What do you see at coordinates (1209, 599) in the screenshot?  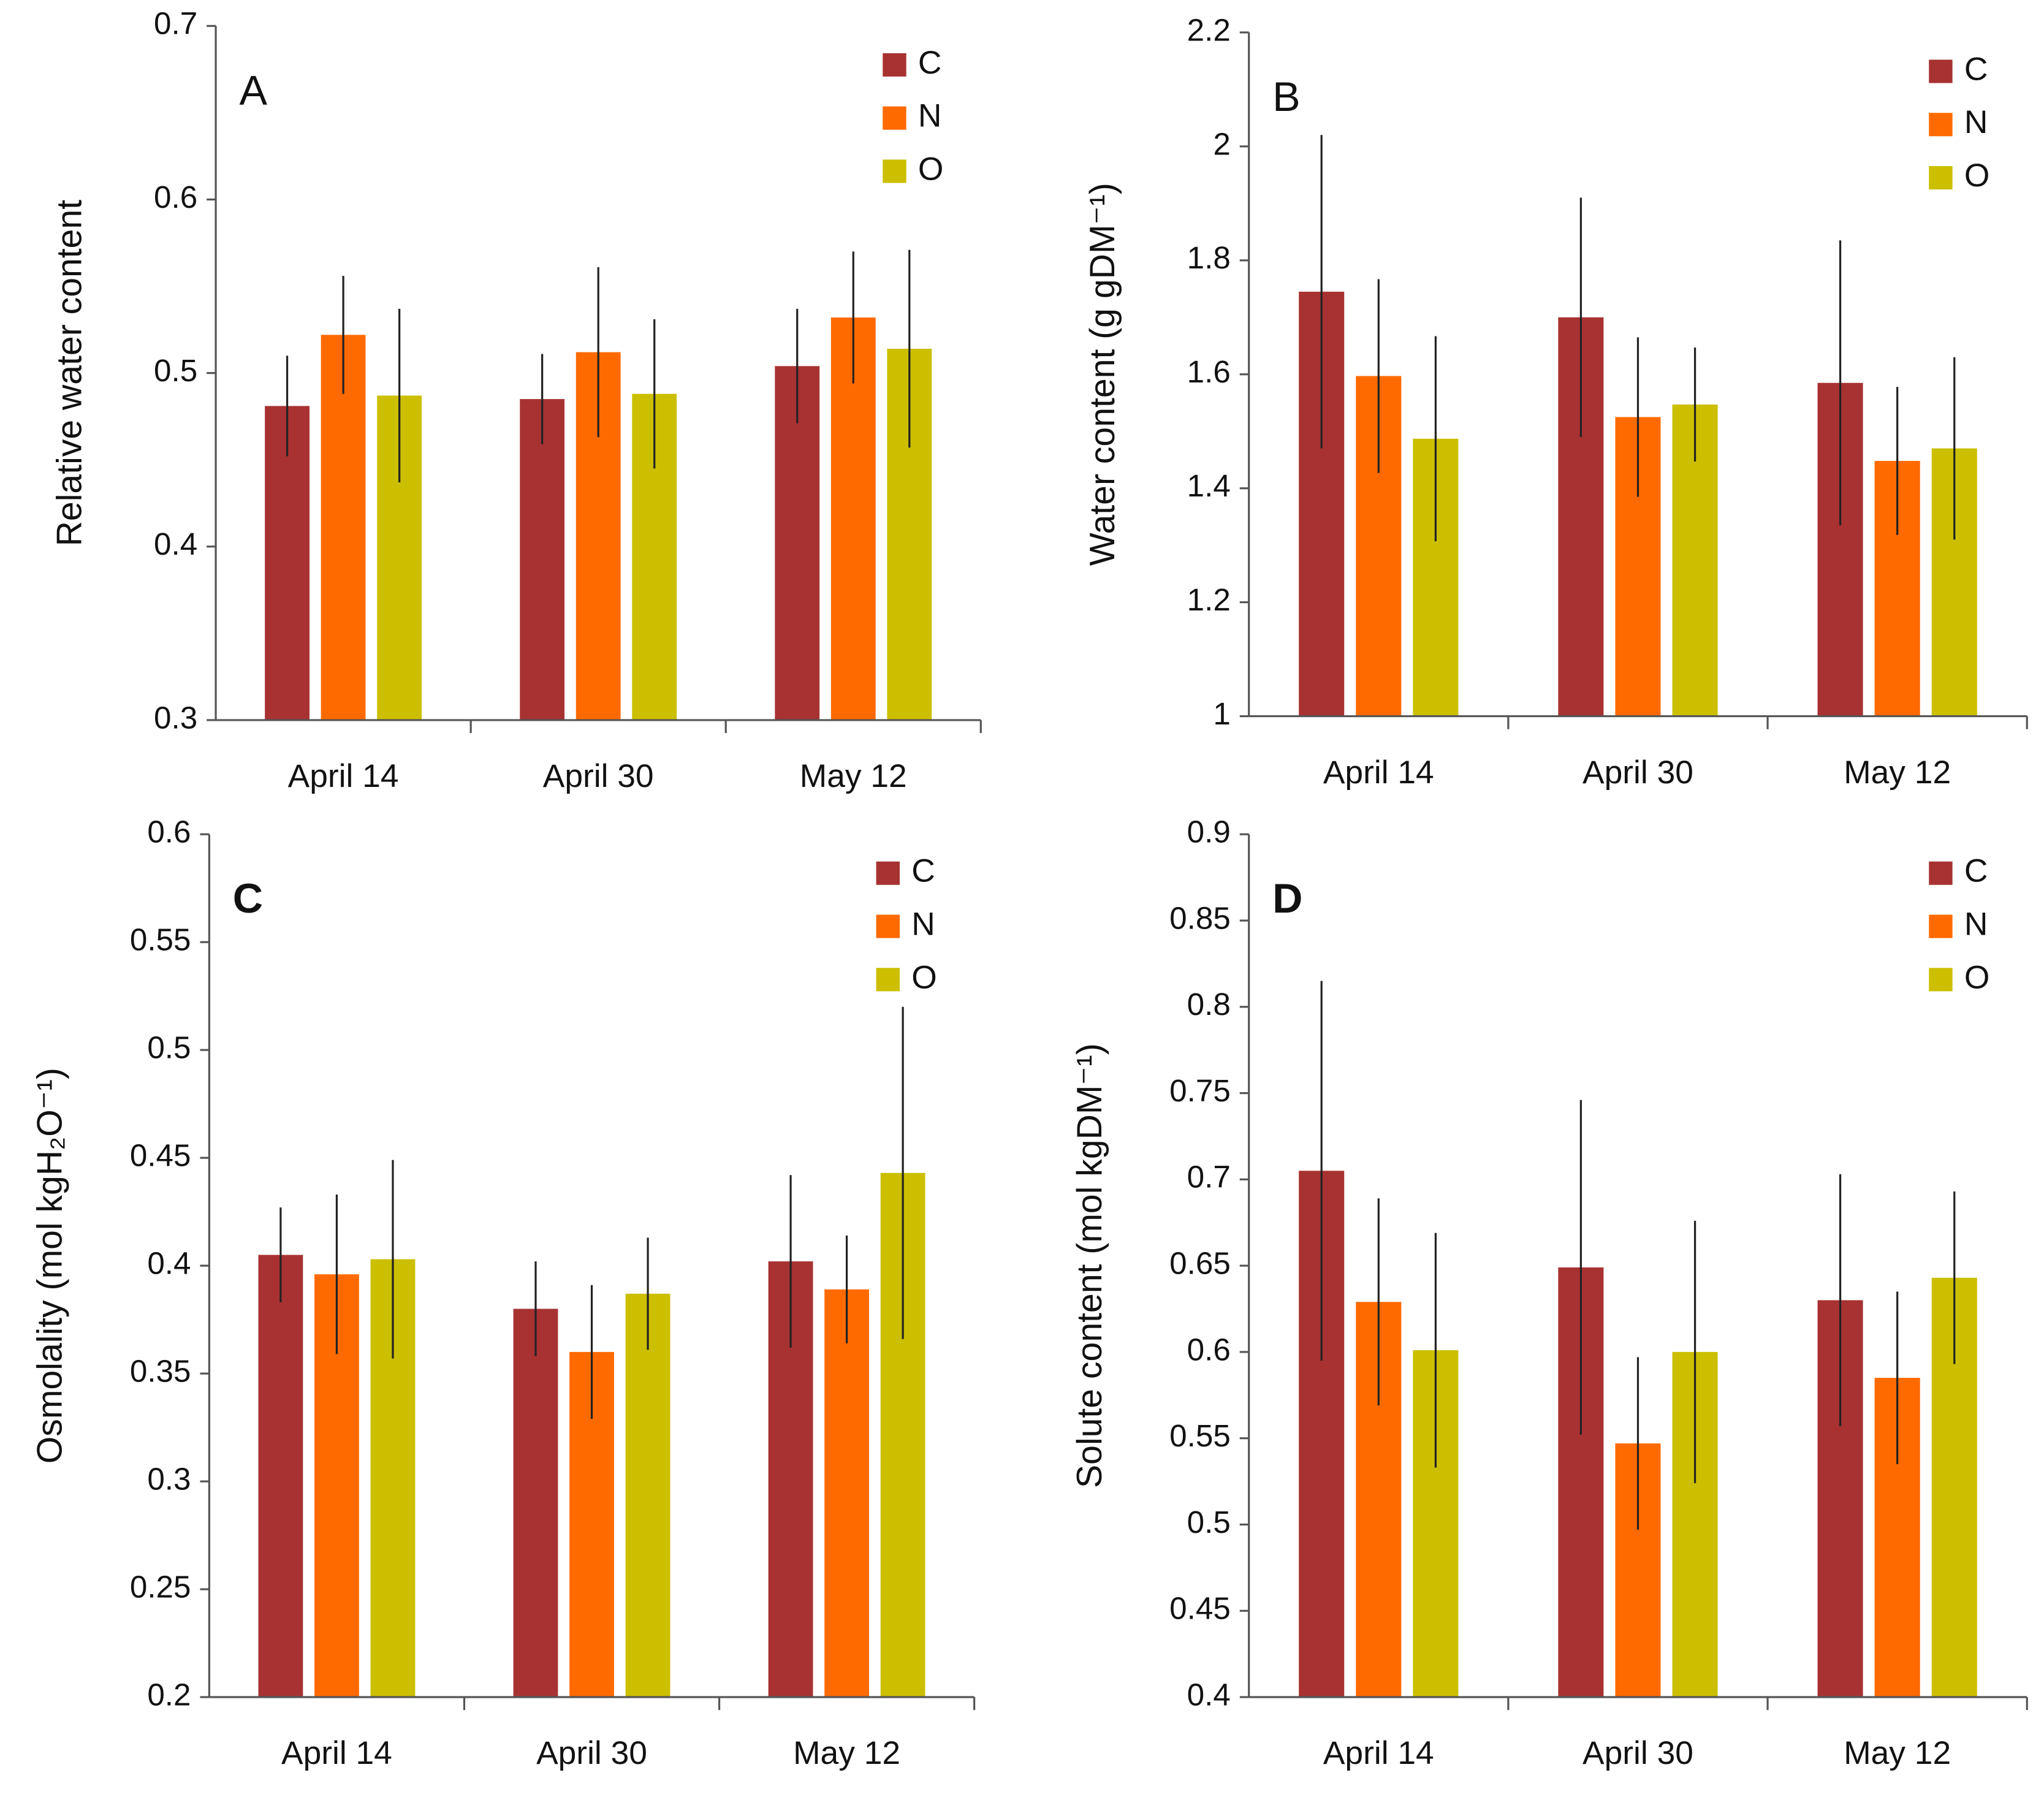 I see `y-tick-label: 1.2` at bounding box center [1209, 599].